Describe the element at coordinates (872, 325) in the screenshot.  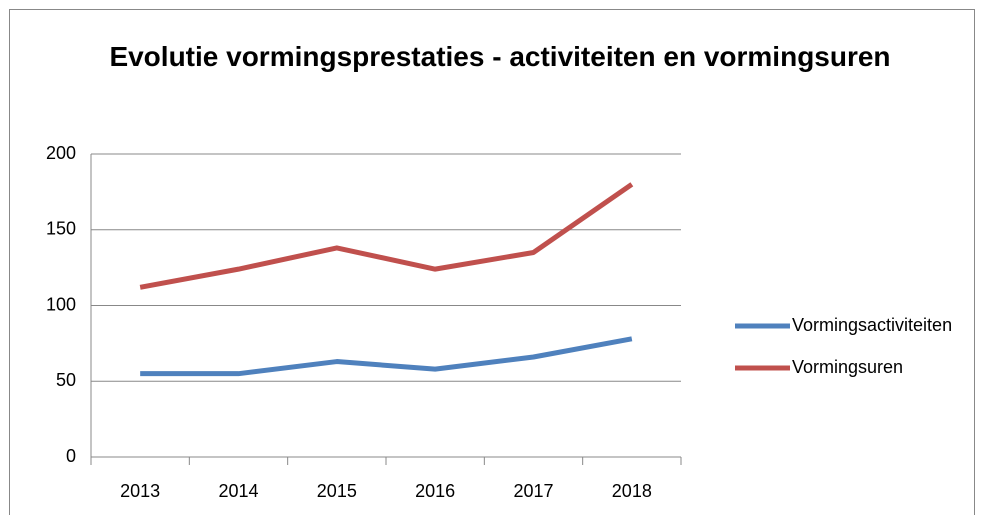
I see `legend-label: Vormingsactiviteiten` at that location.